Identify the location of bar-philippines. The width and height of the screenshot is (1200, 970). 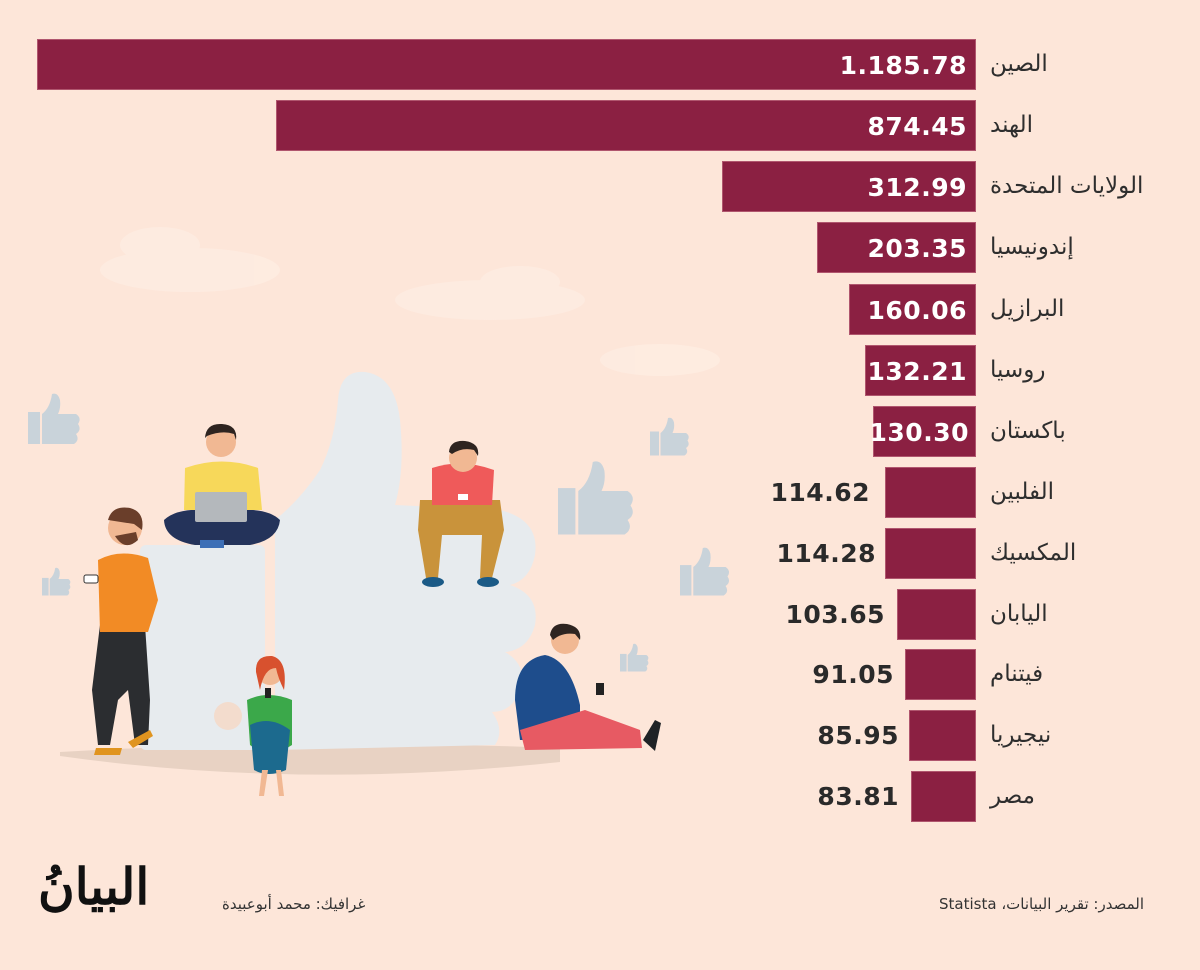
(930, 492).